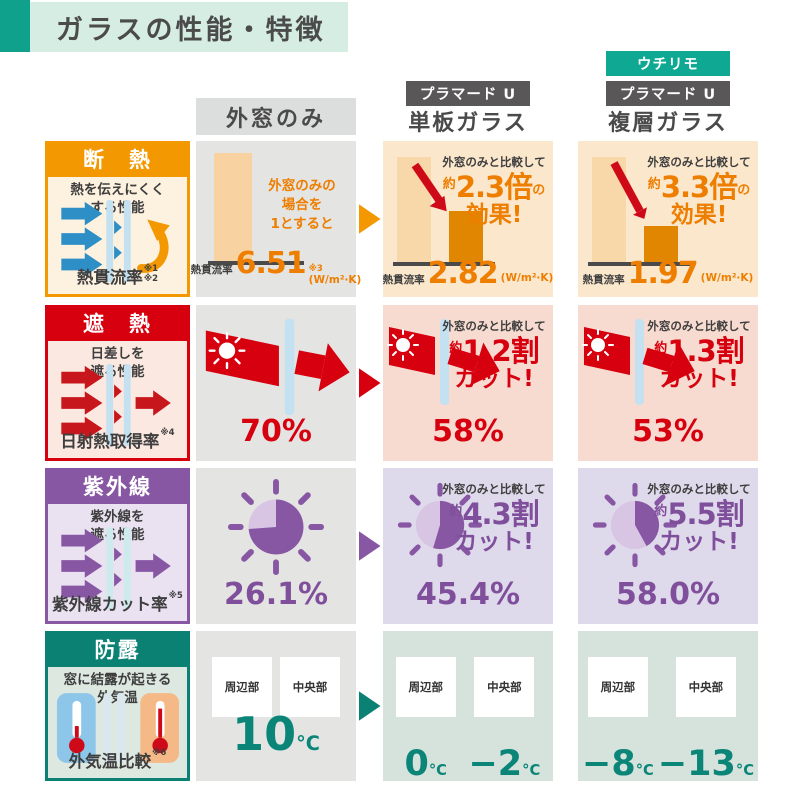  Describe the element at coordinates (276, 527) in the screenshot. I see `uv-sun-pie-icon` at that location.